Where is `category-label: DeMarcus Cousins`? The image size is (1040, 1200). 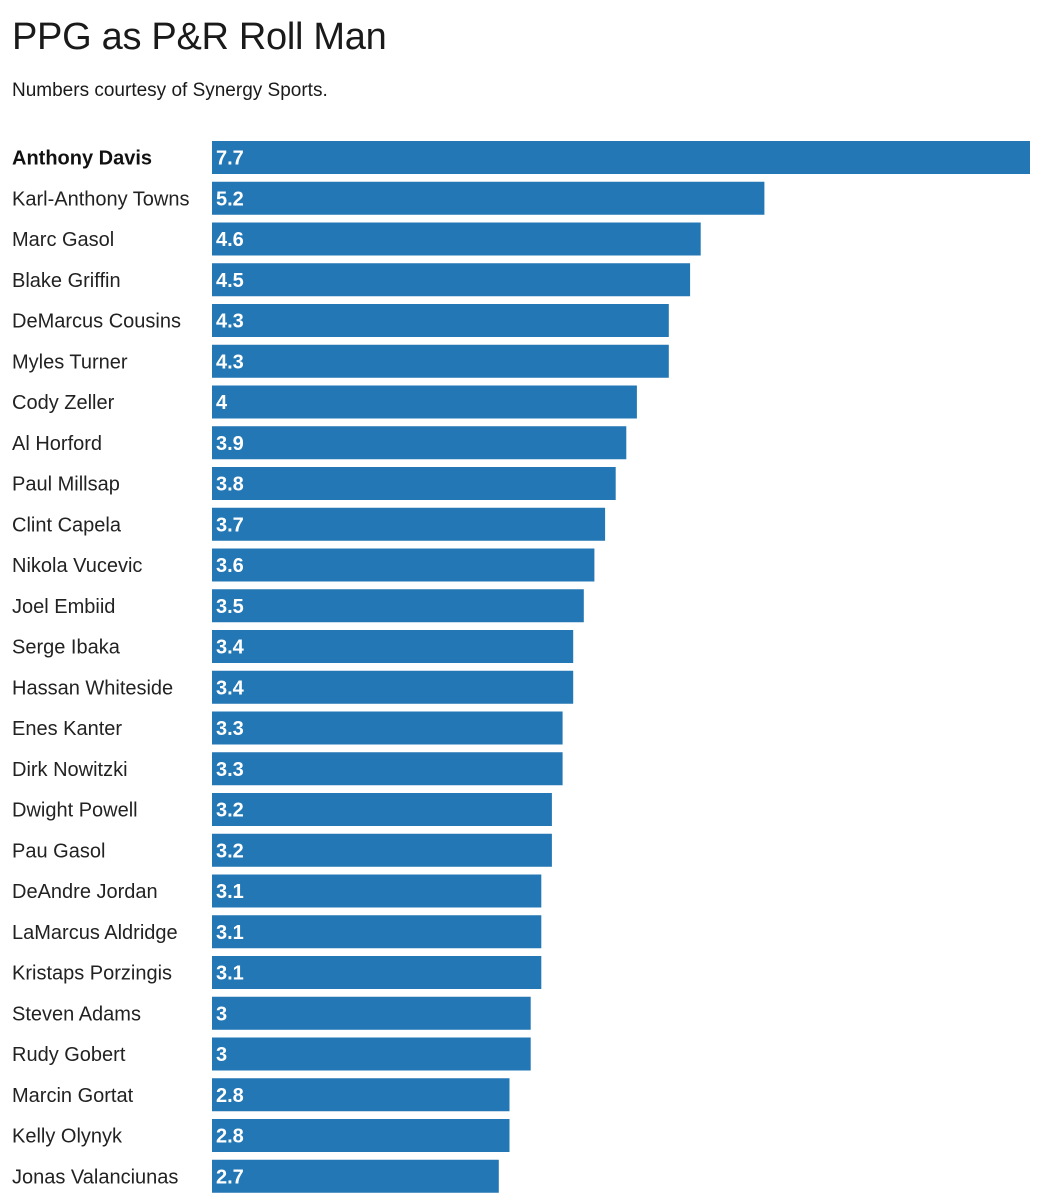
category-label: DeMarcus Cousins is located at coordinates (96, 322).